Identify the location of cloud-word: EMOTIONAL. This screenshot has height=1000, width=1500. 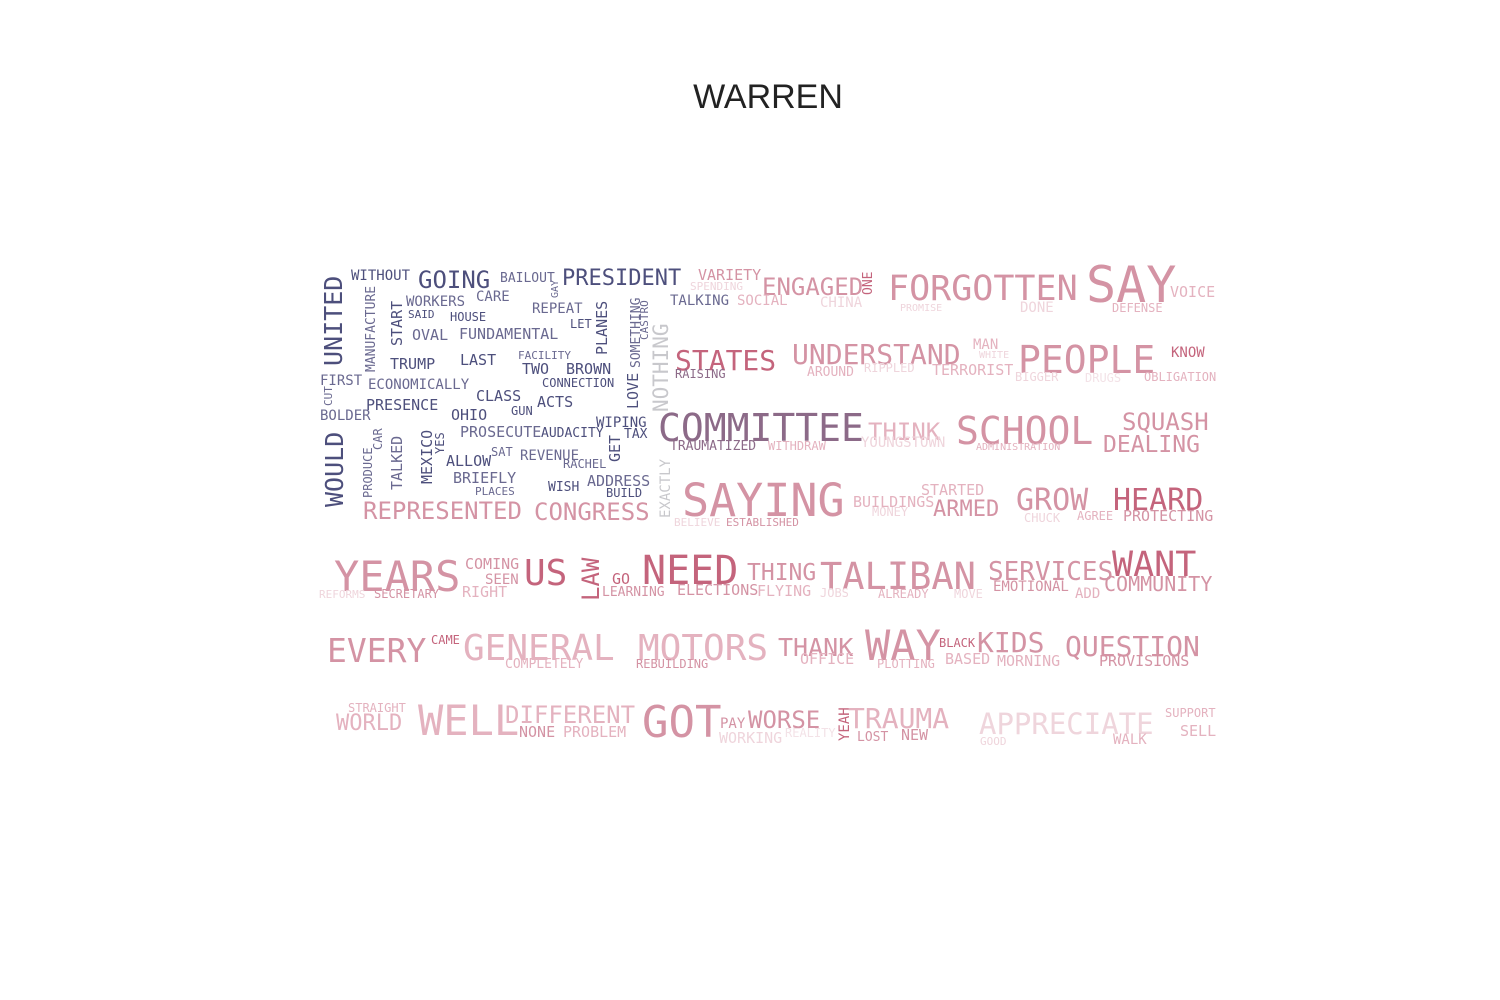
(1031, 587).